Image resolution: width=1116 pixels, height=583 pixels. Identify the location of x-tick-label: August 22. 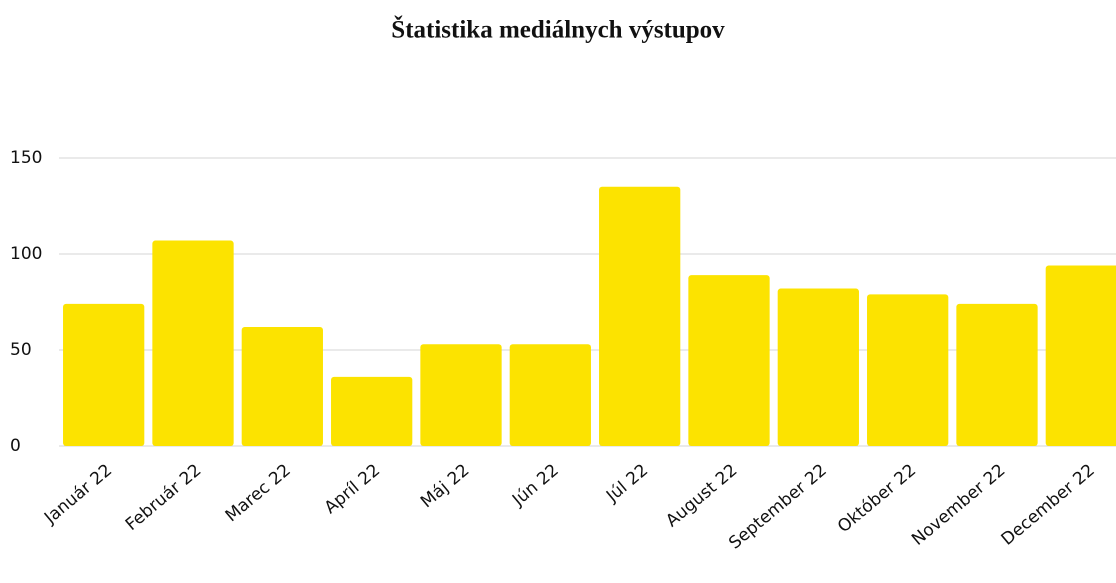
(701, 495).